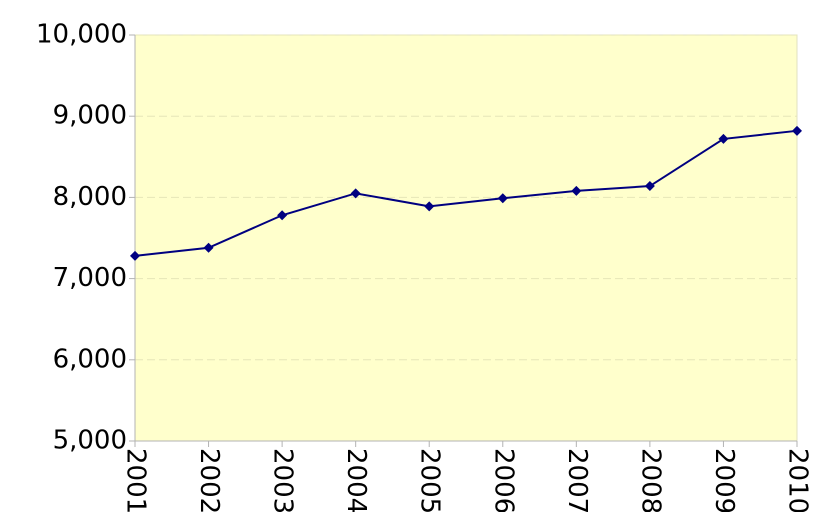 The height and width of the screenshot is (512, 817). Describe the element at coordinates (798, 480) in the screenshot. I see `x-tick-label: 2010` at that location.